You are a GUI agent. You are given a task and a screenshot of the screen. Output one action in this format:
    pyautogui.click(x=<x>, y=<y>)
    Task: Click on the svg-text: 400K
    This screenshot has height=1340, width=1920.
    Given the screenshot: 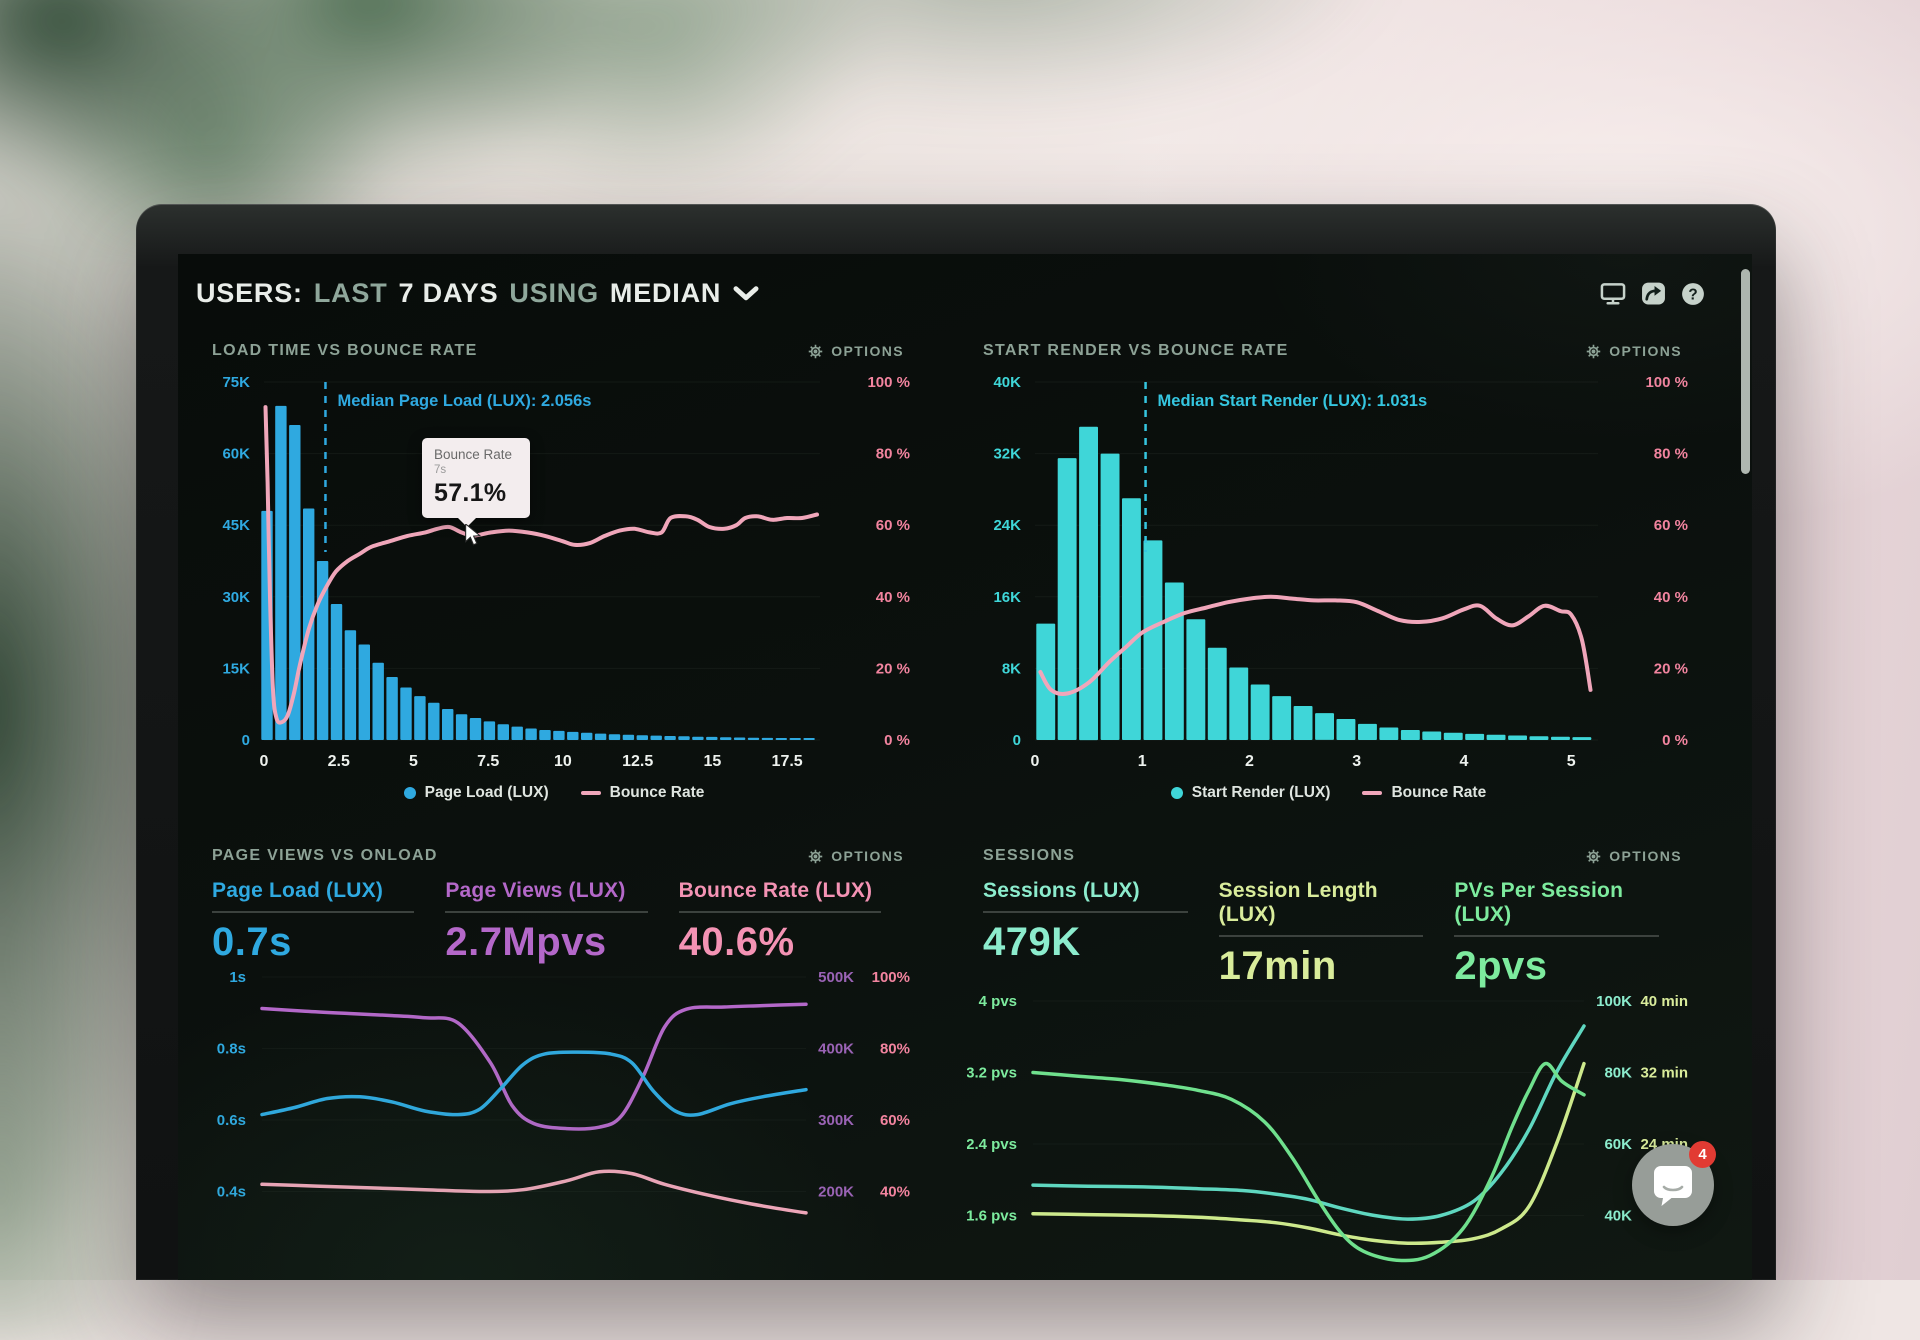 What is the action you would take?
    pyautogui.click(x=836, y=1049)
    